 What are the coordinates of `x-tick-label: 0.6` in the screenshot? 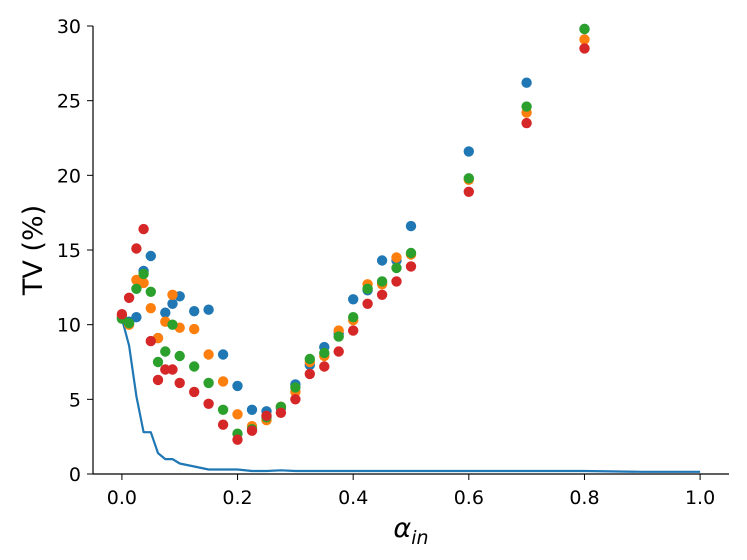 It's located at (469, 498).